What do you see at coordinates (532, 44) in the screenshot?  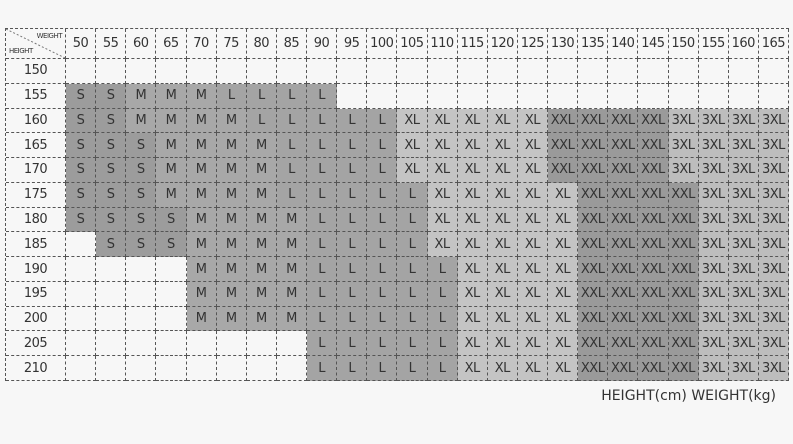 I see `weight-header: 125` at bounding box center [532, 44].